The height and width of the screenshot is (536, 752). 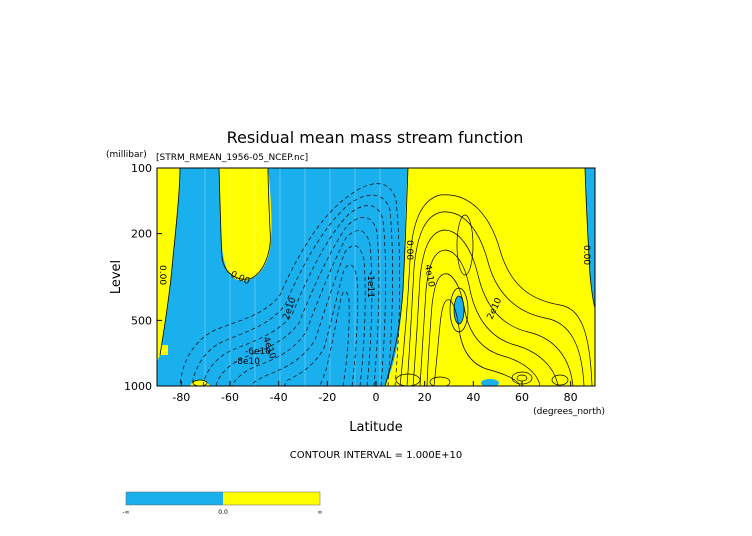 I want to click on chart-subtitle: [STRM_RMEAN_1956-05_NCEP.nc], so click(x=232, y=158).